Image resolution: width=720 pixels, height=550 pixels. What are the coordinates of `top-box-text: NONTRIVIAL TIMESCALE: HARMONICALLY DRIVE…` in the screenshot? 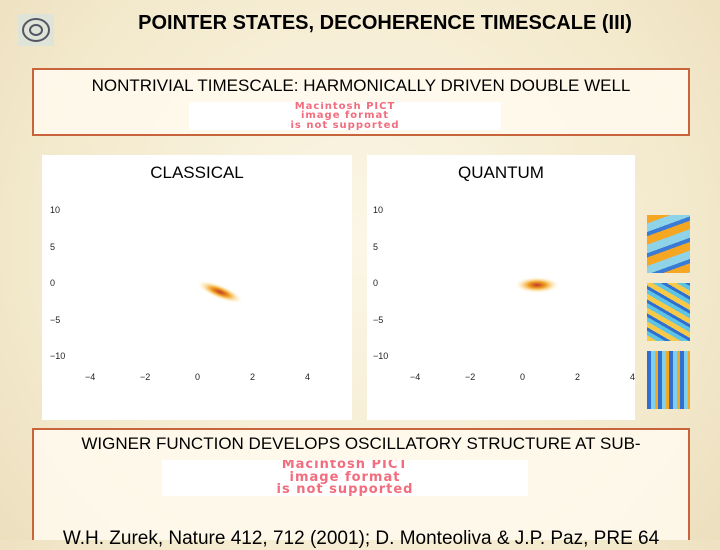 It's located at (361, 85).